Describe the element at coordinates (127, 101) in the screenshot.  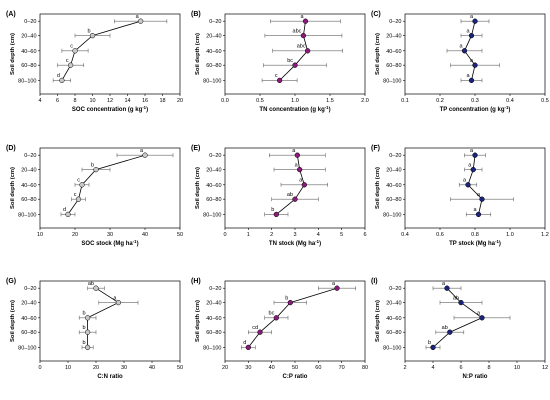
I see `x-tick-label: 14` at that location.